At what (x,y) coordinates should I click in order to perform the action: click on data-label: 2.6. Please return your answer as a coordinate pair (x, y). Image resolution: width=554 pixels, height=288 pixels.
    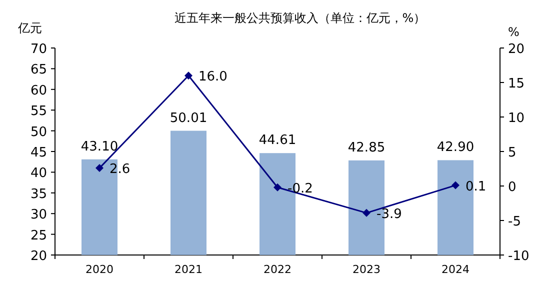
    Looking at the image, I should click on (120, 170).